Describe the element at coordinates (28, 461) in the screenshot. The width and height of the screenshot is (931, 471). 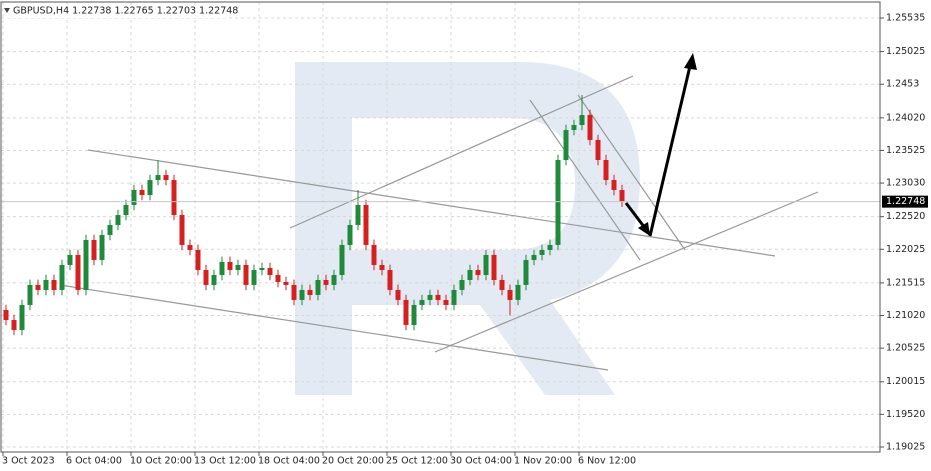
I see `x-tick-label: 3 Oct 2023` at that location.